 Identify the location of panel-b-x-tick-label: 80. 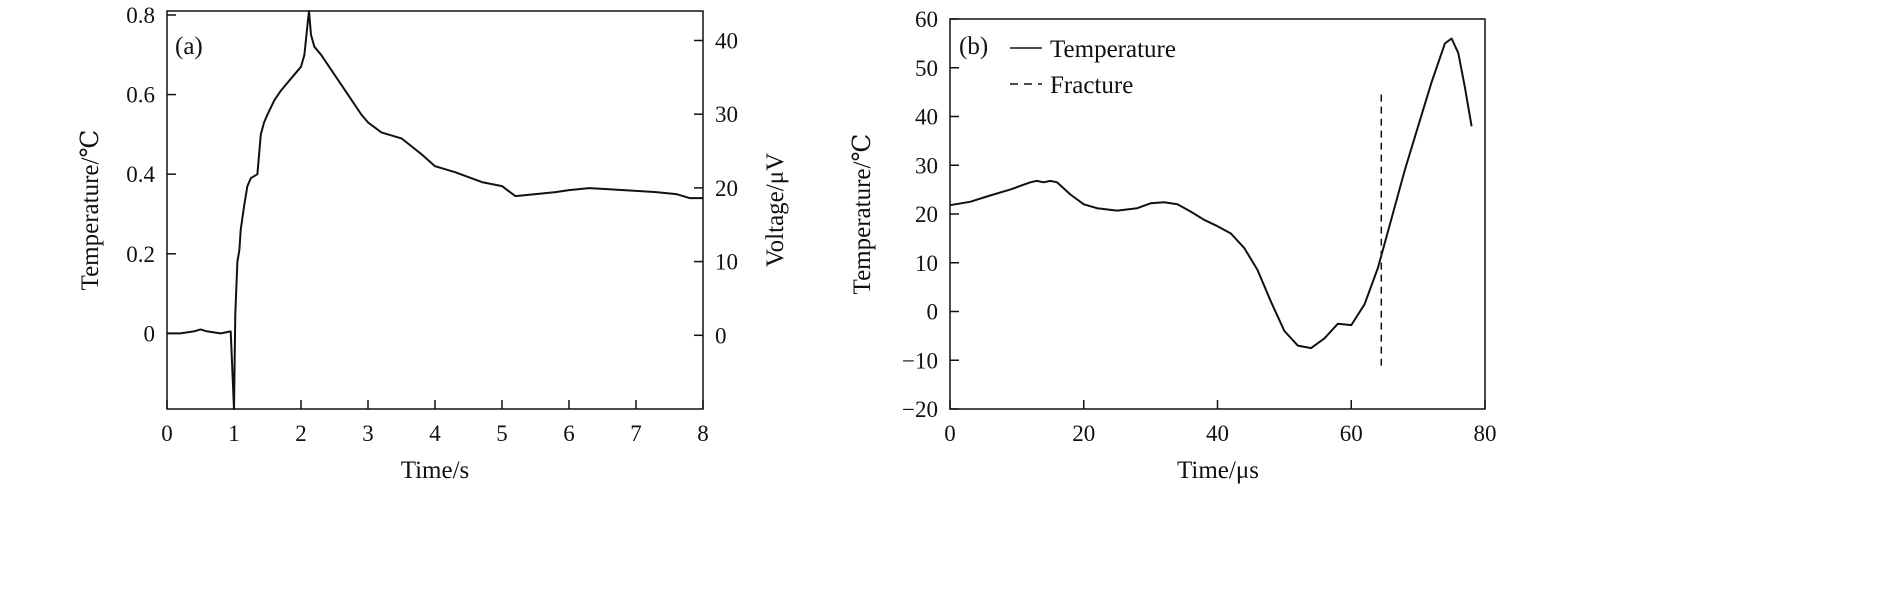
(1485, 433).